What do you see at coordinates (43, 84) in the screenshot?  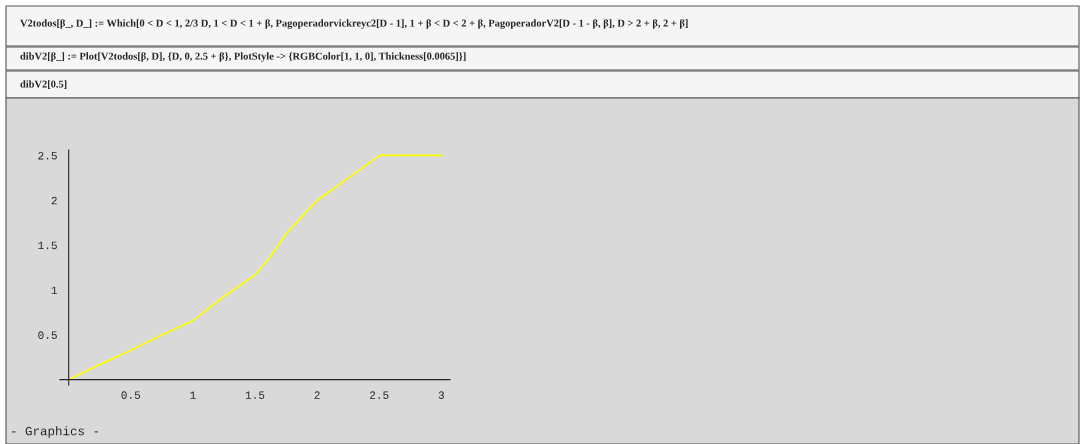 I see `text: dibV2[0.5]` at bounding box center [43, 84].